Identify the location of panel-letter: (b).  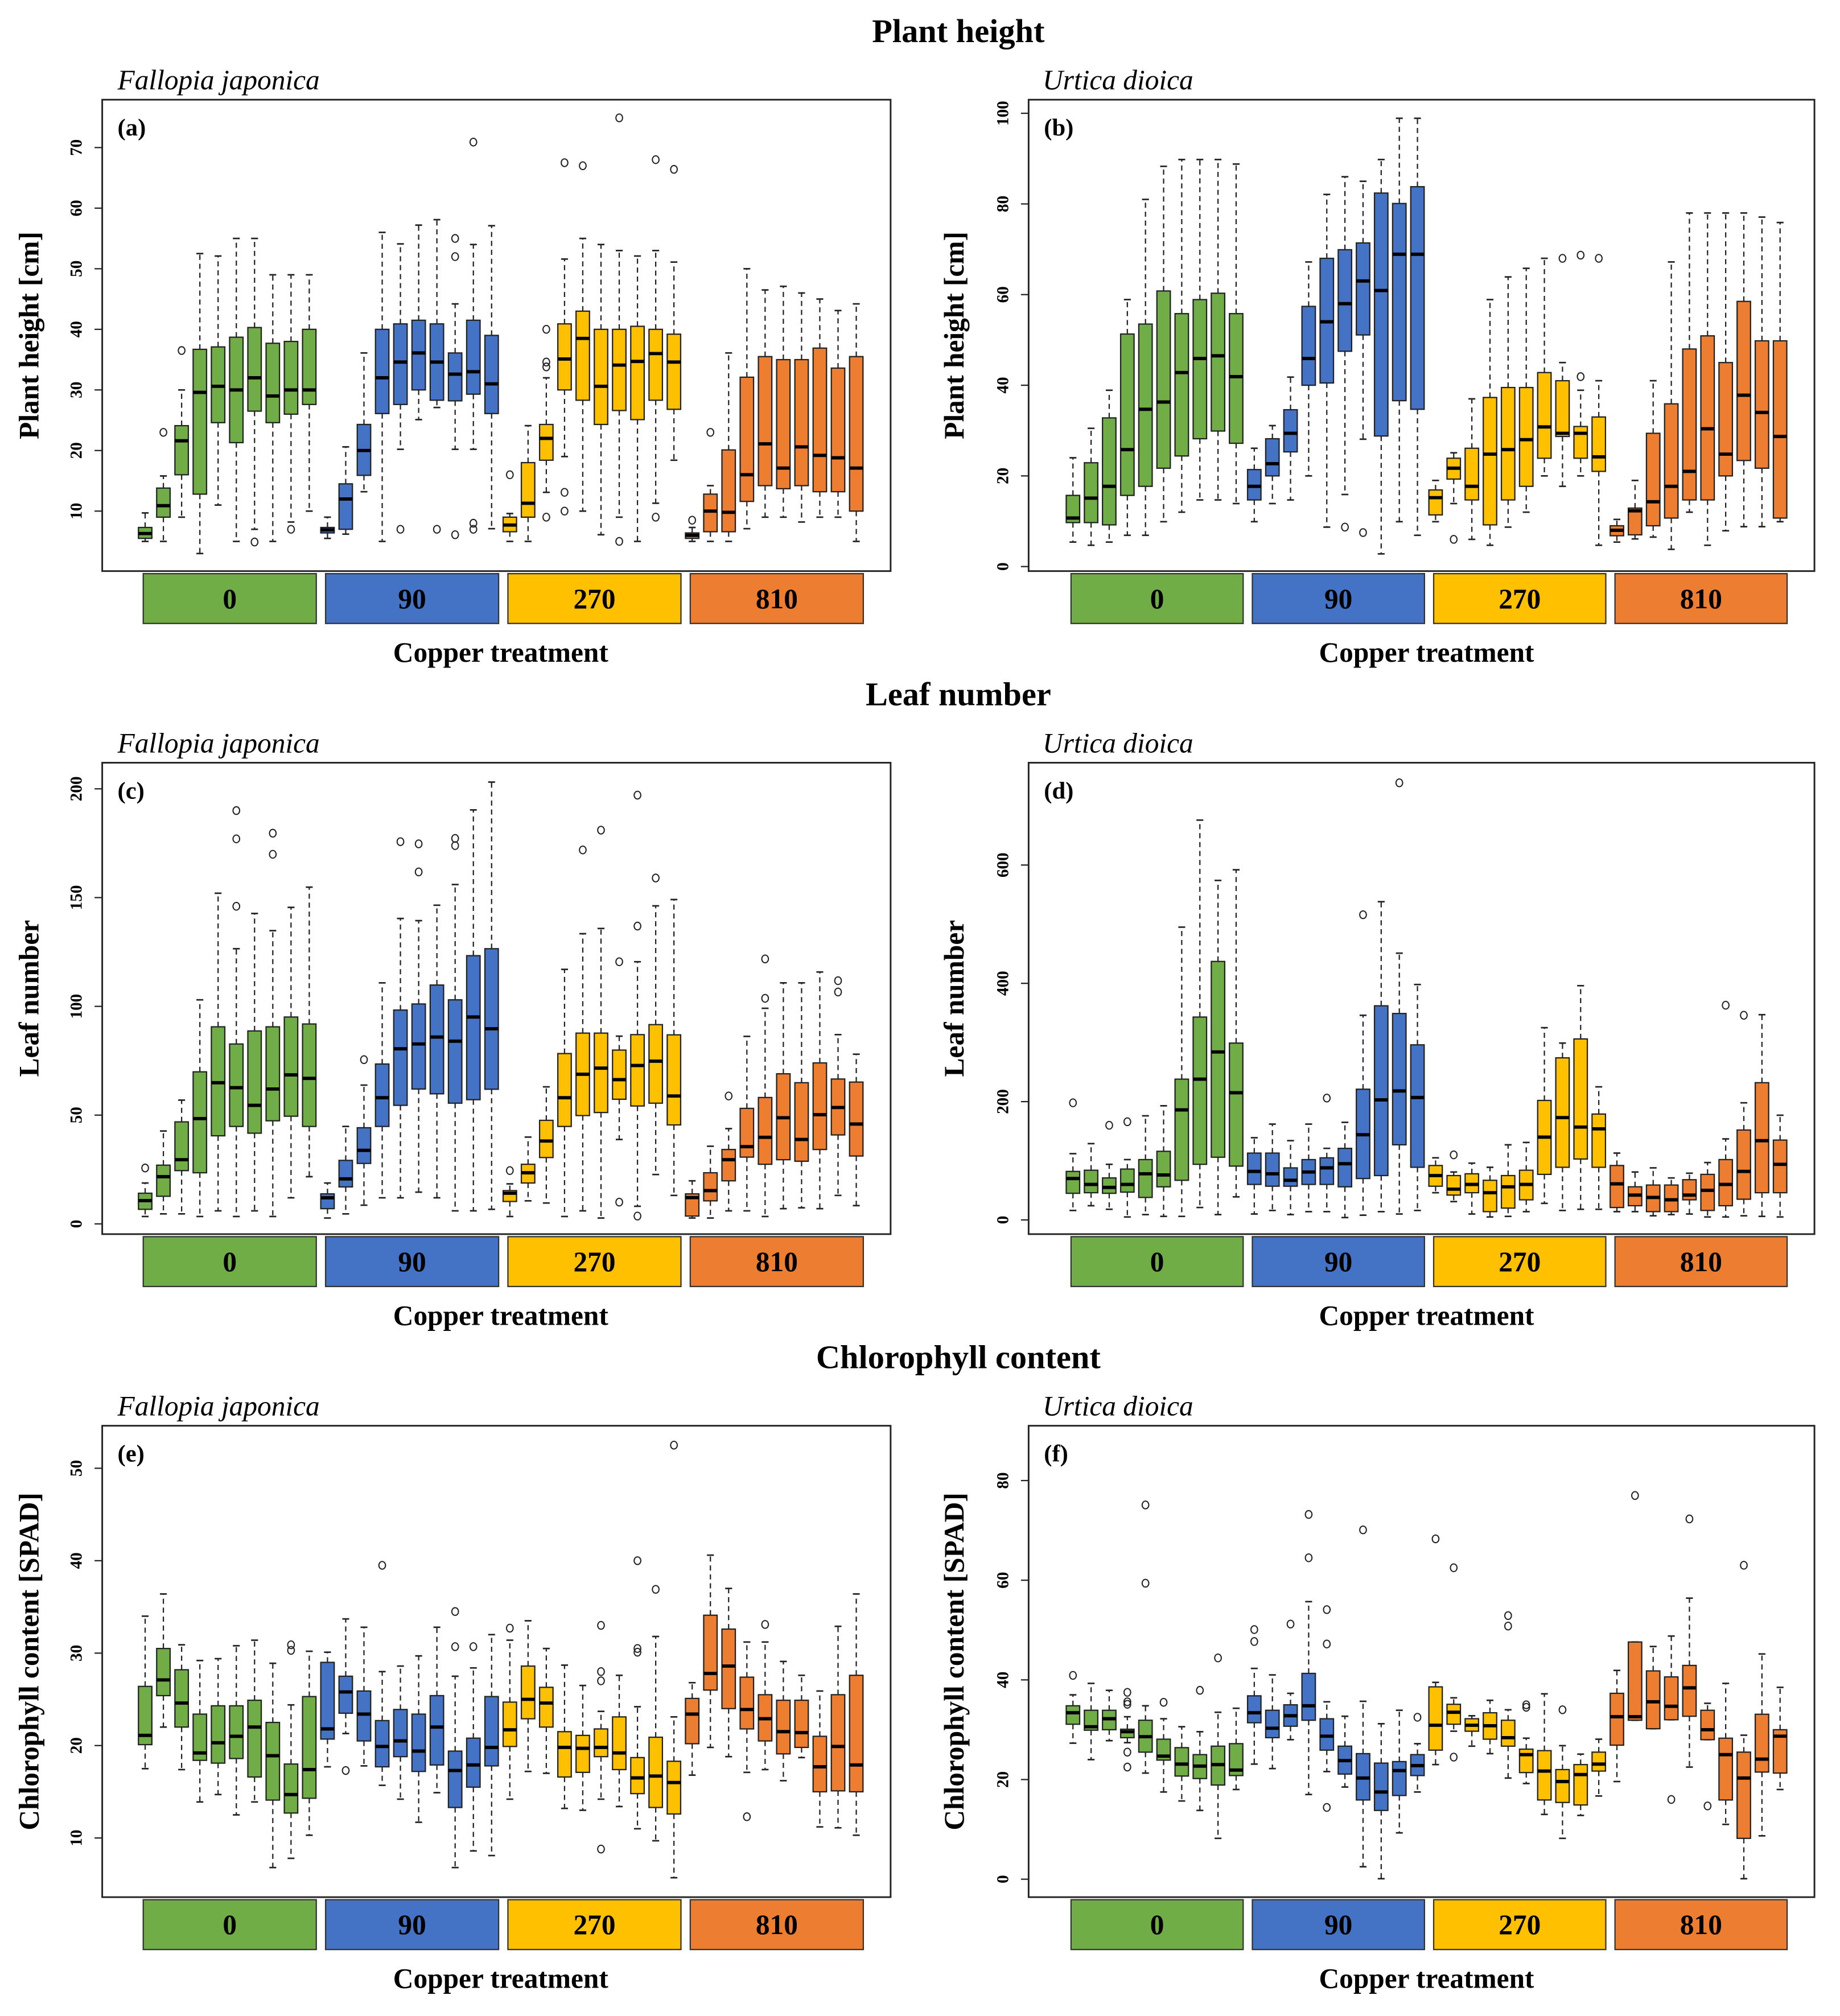
(1058, 128).